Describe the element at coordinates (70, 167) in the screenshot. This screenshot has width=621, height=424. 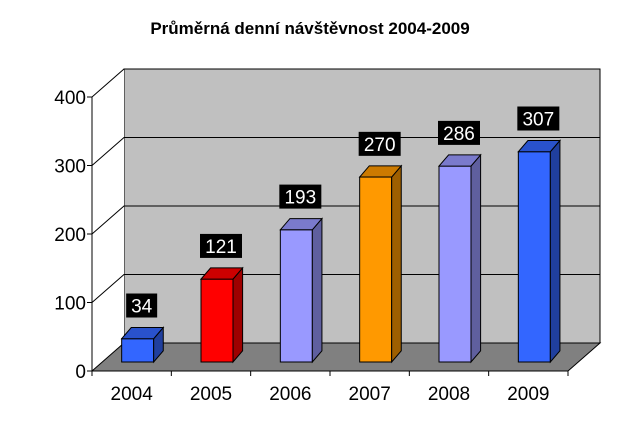
I see `y-tick-label: 300` at that location.